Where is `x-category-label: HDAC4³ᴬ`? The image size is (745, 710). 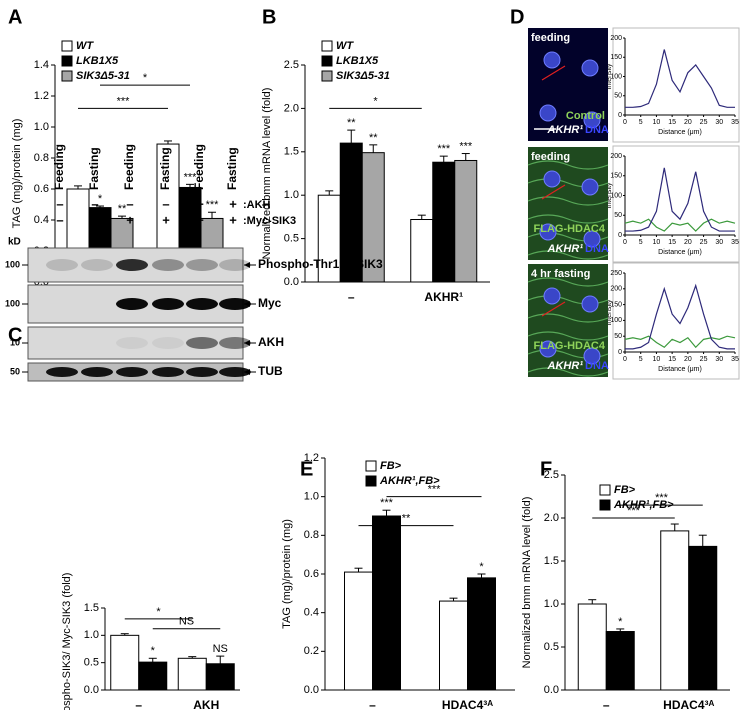
x-category-label: HDAC4³ᴬ is located at coordinates (688, 704).